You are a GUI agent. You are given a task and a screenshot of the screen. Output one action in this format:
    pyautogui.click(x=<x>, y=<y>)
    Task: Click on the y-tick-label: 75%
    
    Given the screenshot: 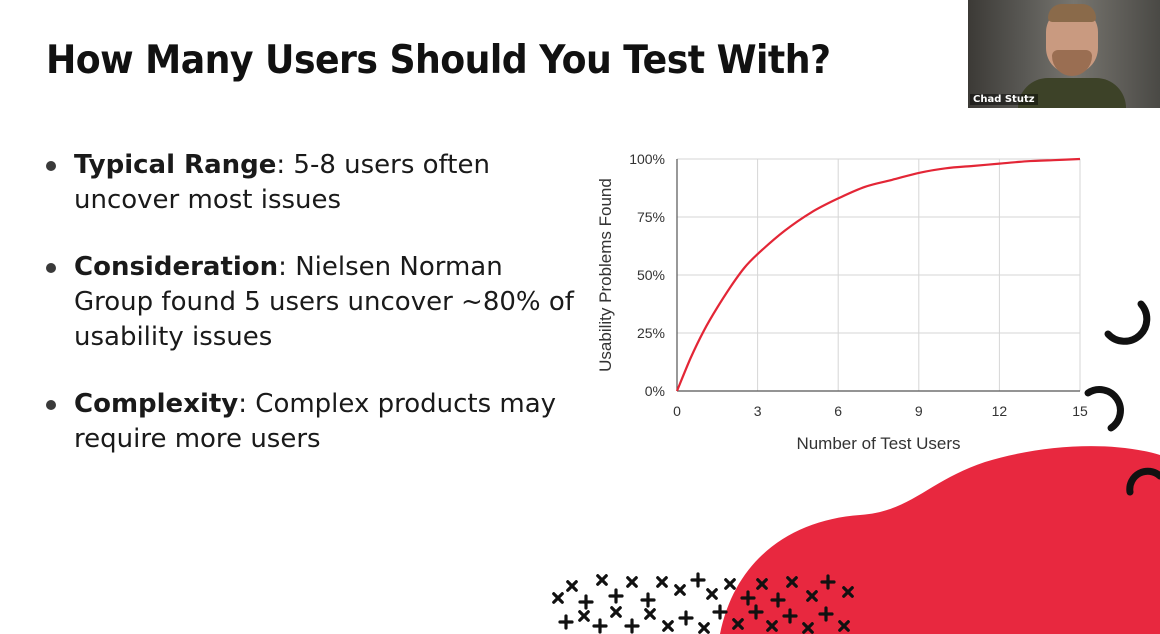 What is the action you would take?
    pyautogui.click(x=651, y=217)
    